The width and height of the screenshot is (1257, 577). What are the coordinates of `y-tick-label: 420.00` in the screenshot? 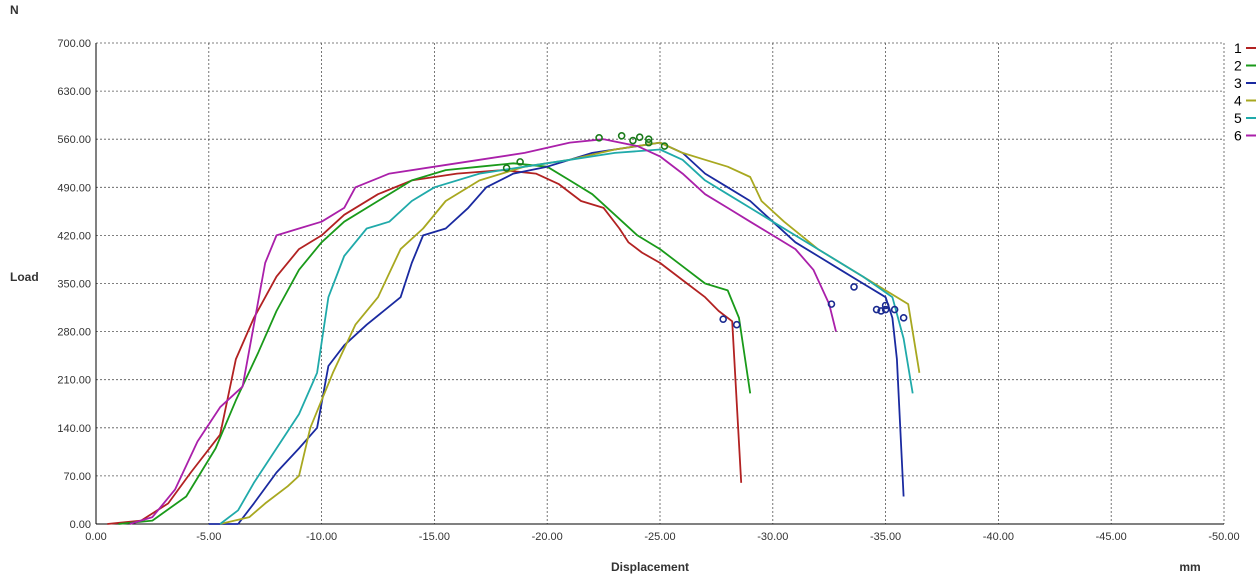 It's located at (74, 236).